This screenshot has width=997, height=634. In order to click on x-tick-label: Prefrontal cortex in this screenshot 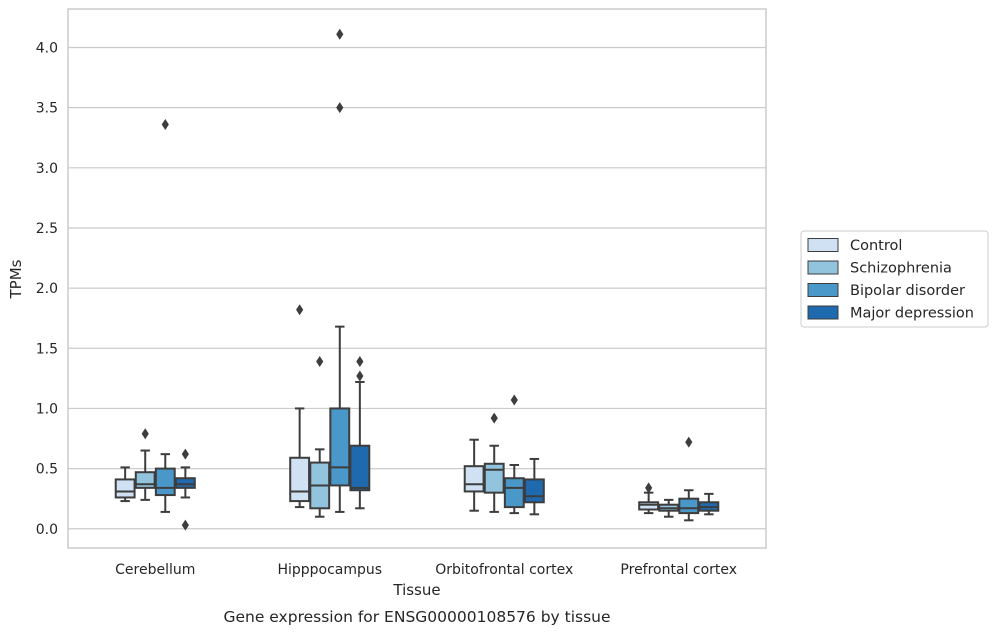, I will do `click(678, 570)`.